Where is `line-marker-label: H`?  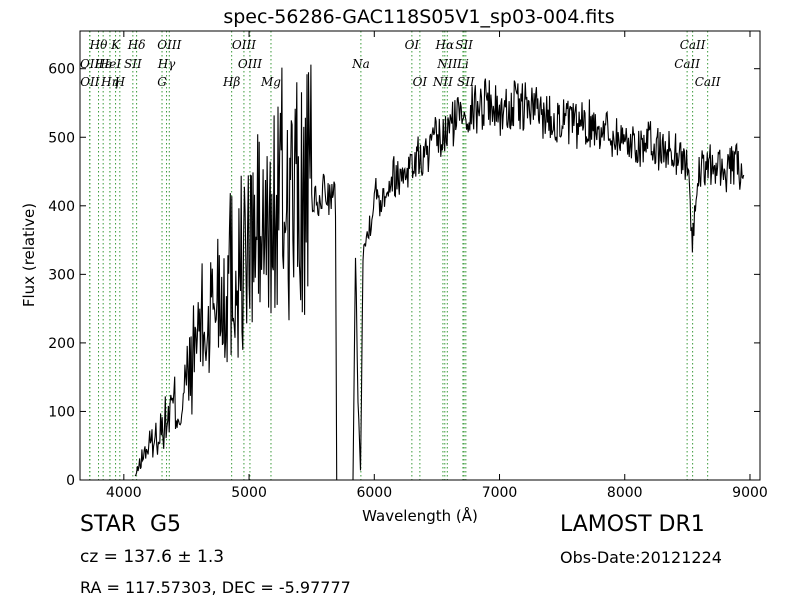 line-marker-label: H is located at coordinates (120, 82).